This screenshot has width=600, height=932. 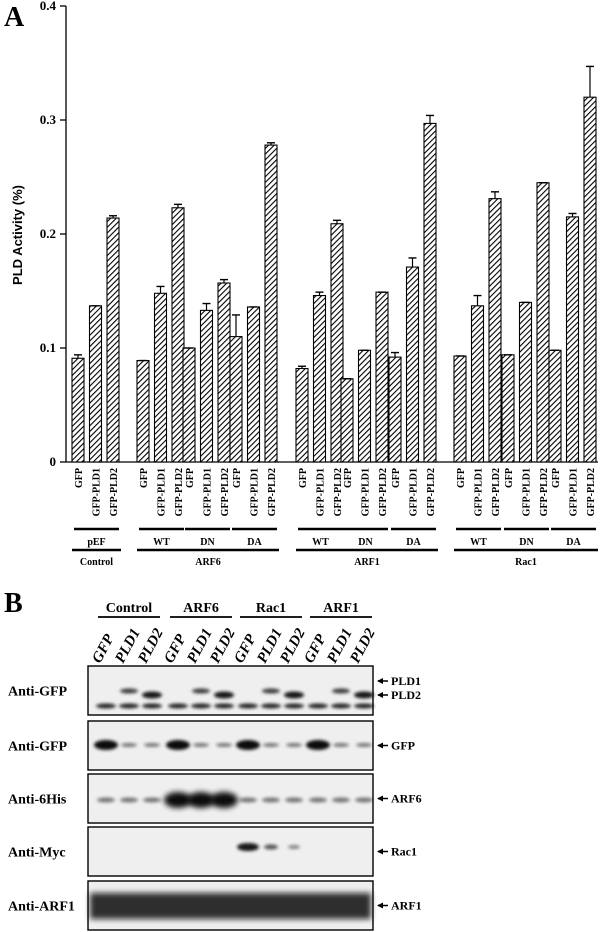 I want to click on blot-group-rac1: Rac1, so click(x=271, y=608).